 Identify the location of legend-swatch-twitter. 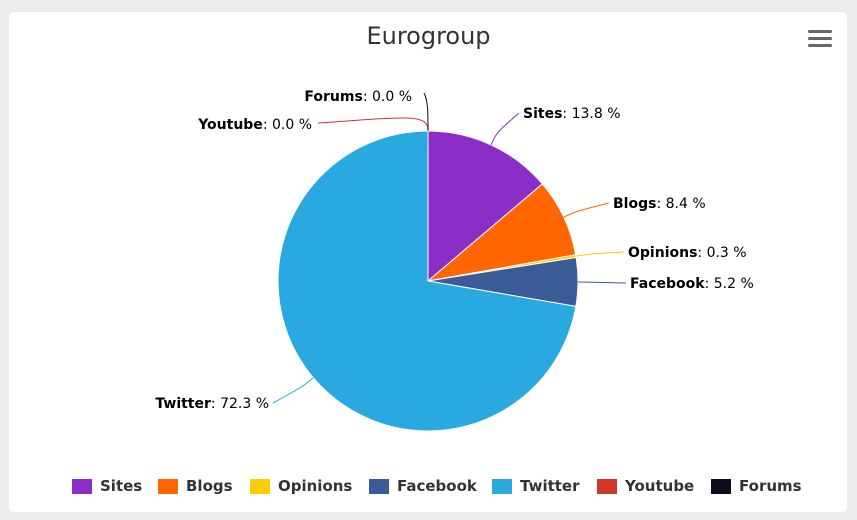
(502, 486).